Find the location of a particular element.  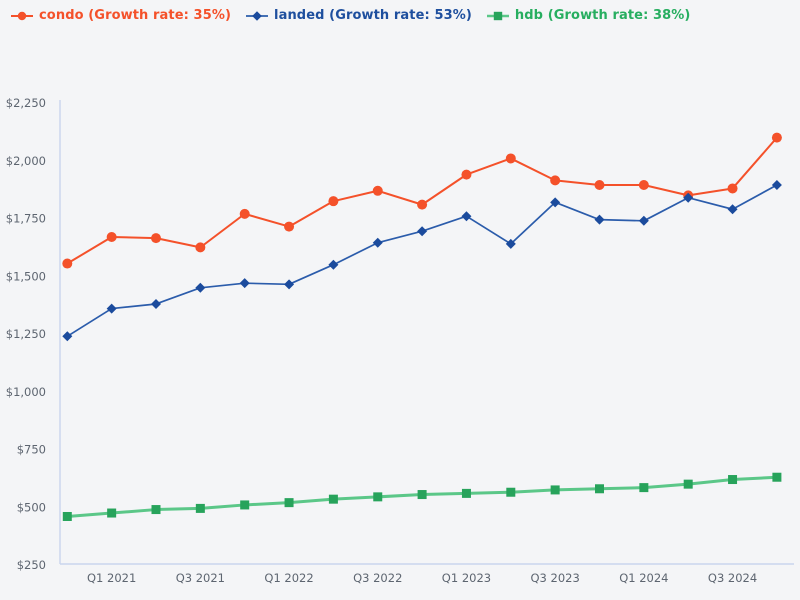

y-tick-label: $1,500 is located at coordinates (26, 276).